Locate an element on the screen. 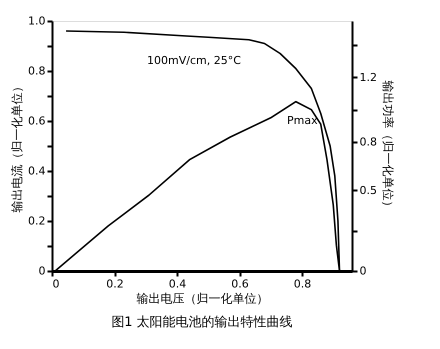 The width and height of the screenshot is (440, 349). y-tick-label: 0.8 is located at coordinates (37, 71).